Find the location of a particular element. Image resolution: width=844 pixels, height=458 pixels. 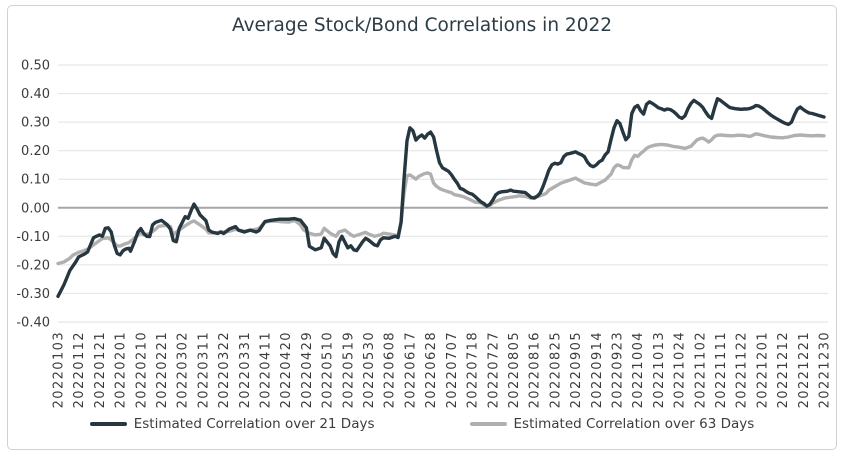

legend-swatch-21d-icon is located at coordinates (108, 424).